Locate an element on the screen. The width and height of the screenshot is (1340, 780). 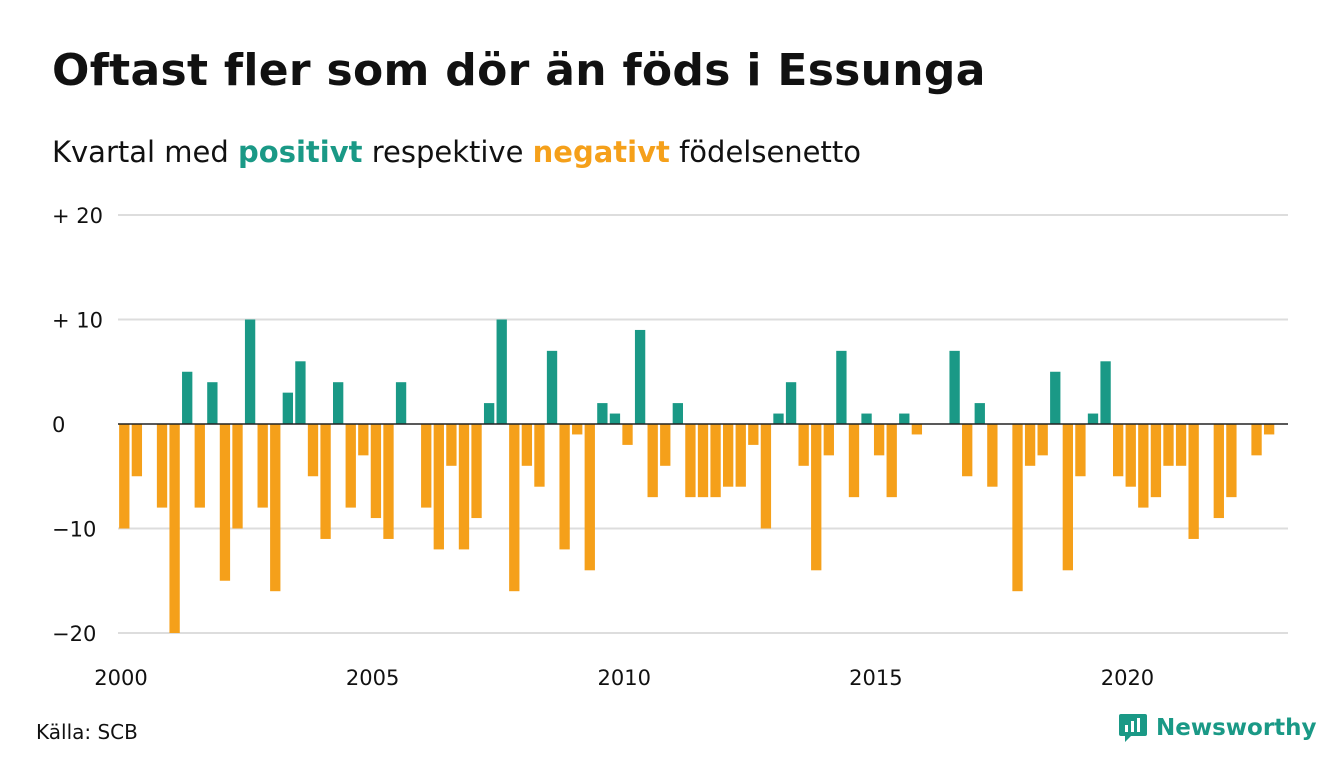
bar-2004-q4 is located at coordinates (363, 440).